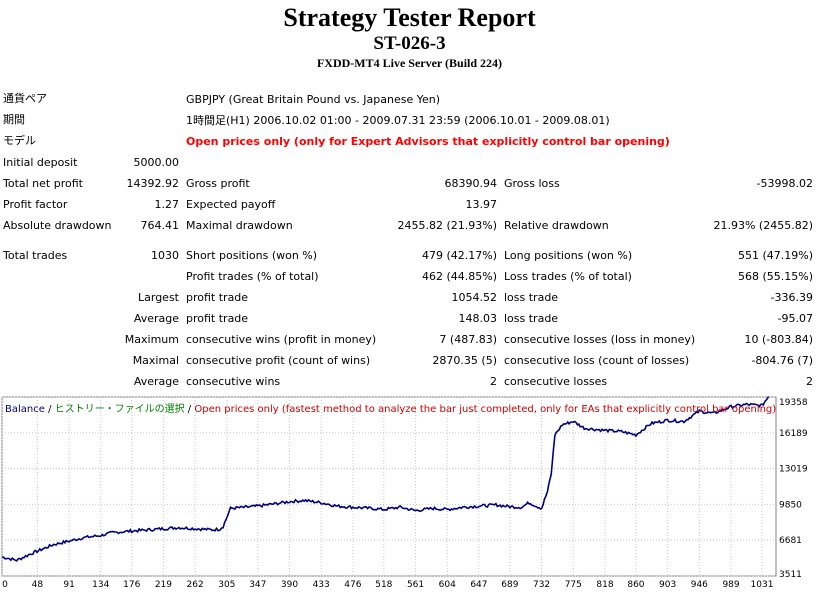 The width and height of the screenshot is (819, 592). What do you see at coordinates (635, 585) in the screenshot?
I see `x-tick-label: 860` at bounding box center [635, 585].